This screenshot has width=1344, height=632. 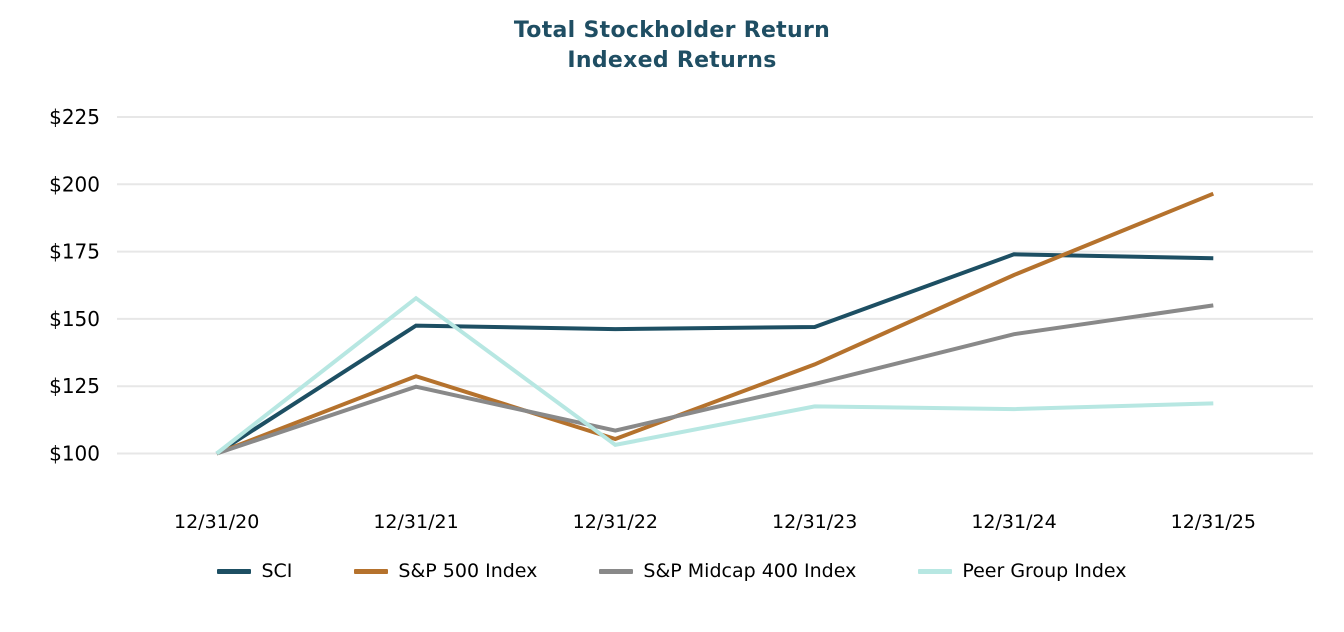 I want to click on y-tick-label-100: $100, so click(x=74, y=454).